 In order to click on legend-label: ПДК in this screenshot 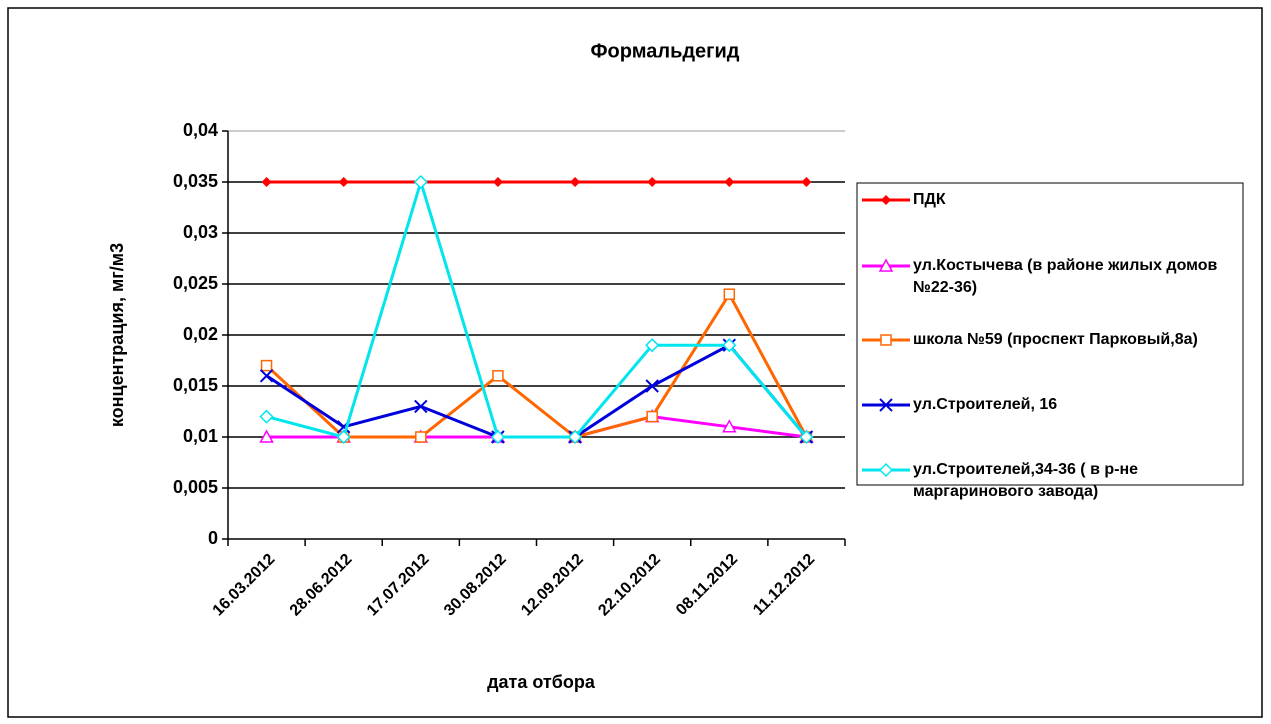, I will do `click(929, 199)`.